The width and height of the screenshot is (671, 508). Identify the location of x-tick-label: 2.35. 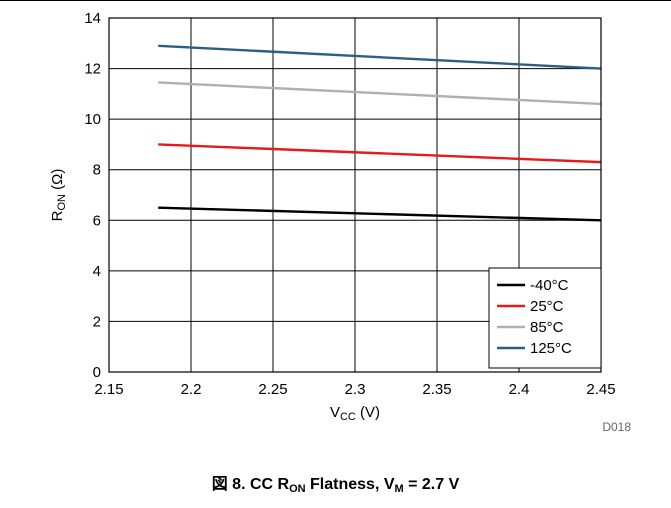
(436, 389).